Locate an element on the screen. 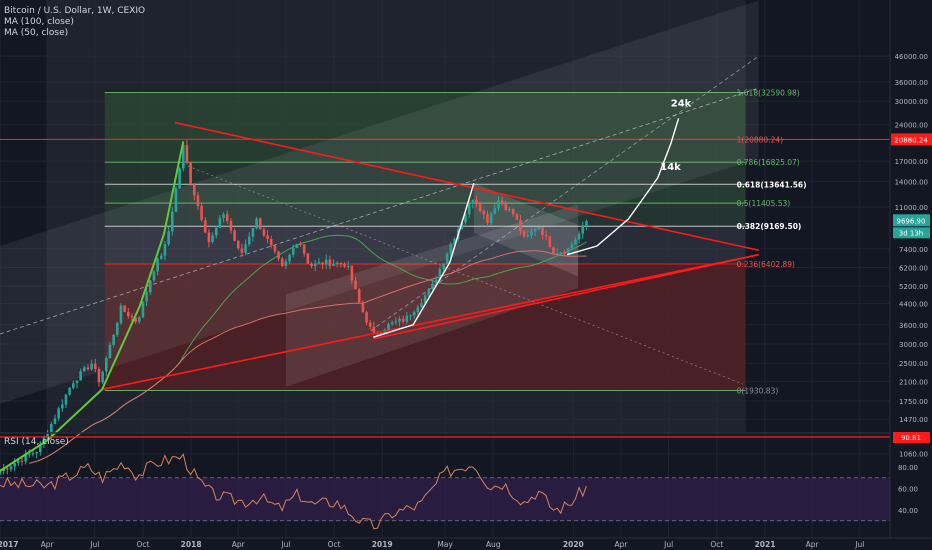  rsi-legend: RSI (14, close) is located at coordinates (36, 442).